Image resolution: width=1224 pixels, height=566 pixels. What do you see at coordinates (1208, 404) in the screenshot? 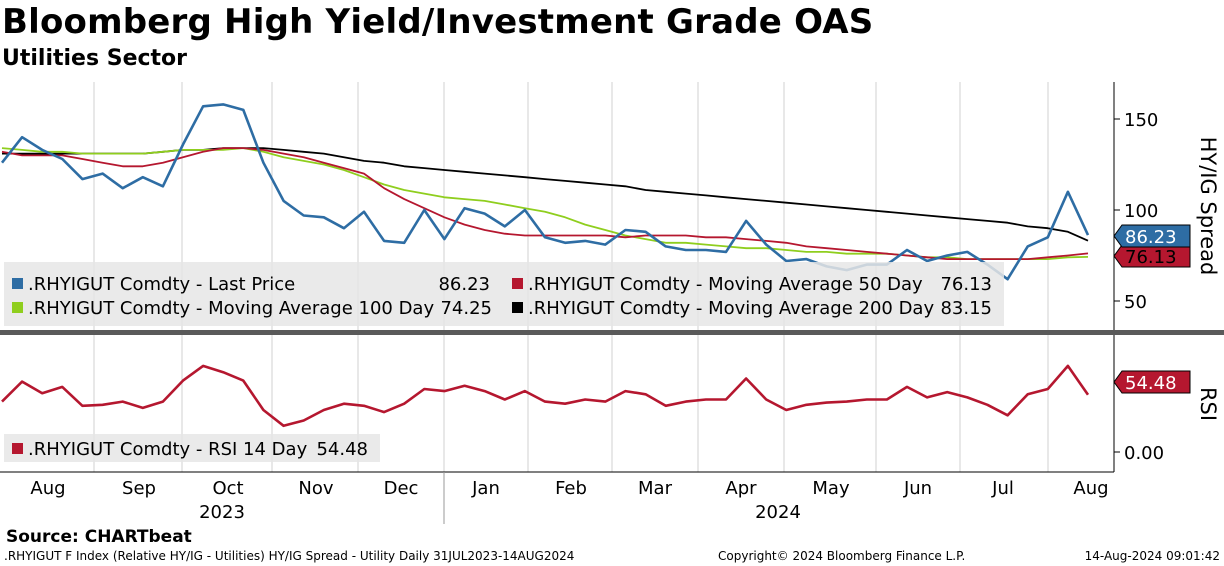
I see `lower-y-axis-label: RSI` at bounding box center [1208, 404].